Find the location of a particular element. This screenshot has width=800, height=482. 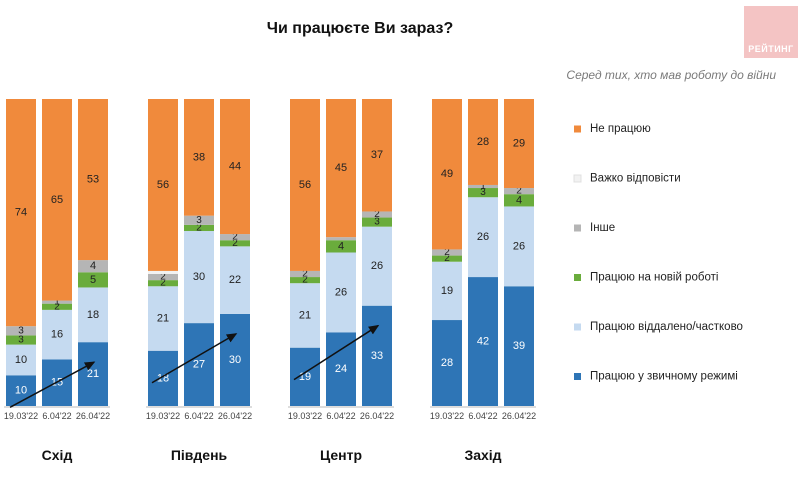

data-label-usual-1-1: 27 is located at coordinates (199, 365).